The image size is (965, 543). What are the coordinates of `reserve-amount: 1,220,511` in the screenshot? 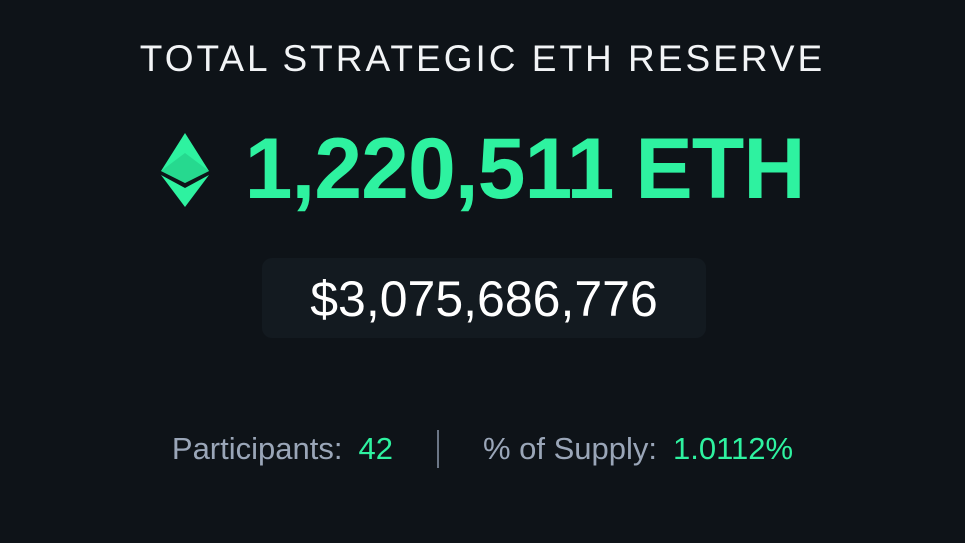 It's located at (429, 169).